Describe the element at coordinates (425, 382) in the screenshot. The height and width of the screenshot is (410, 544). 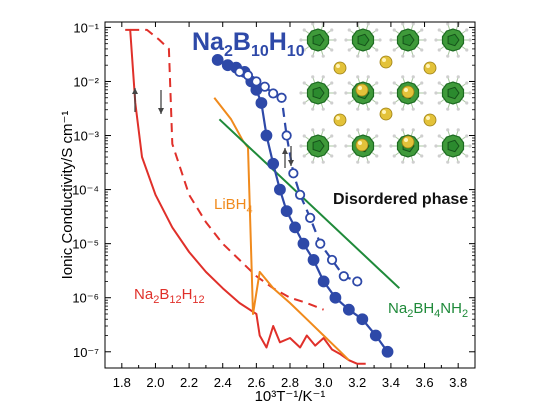
I see `x-tick-label: 3.6` at that location.